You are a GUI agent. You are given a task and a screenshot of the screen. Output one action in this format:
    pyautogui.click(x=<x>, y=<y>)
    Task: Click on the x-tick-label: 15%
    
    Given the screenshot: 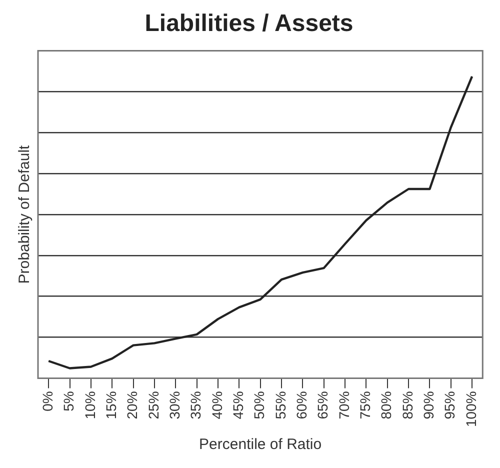 What is the action you would take?
    pyautogui.click(x=110, y=405)
    